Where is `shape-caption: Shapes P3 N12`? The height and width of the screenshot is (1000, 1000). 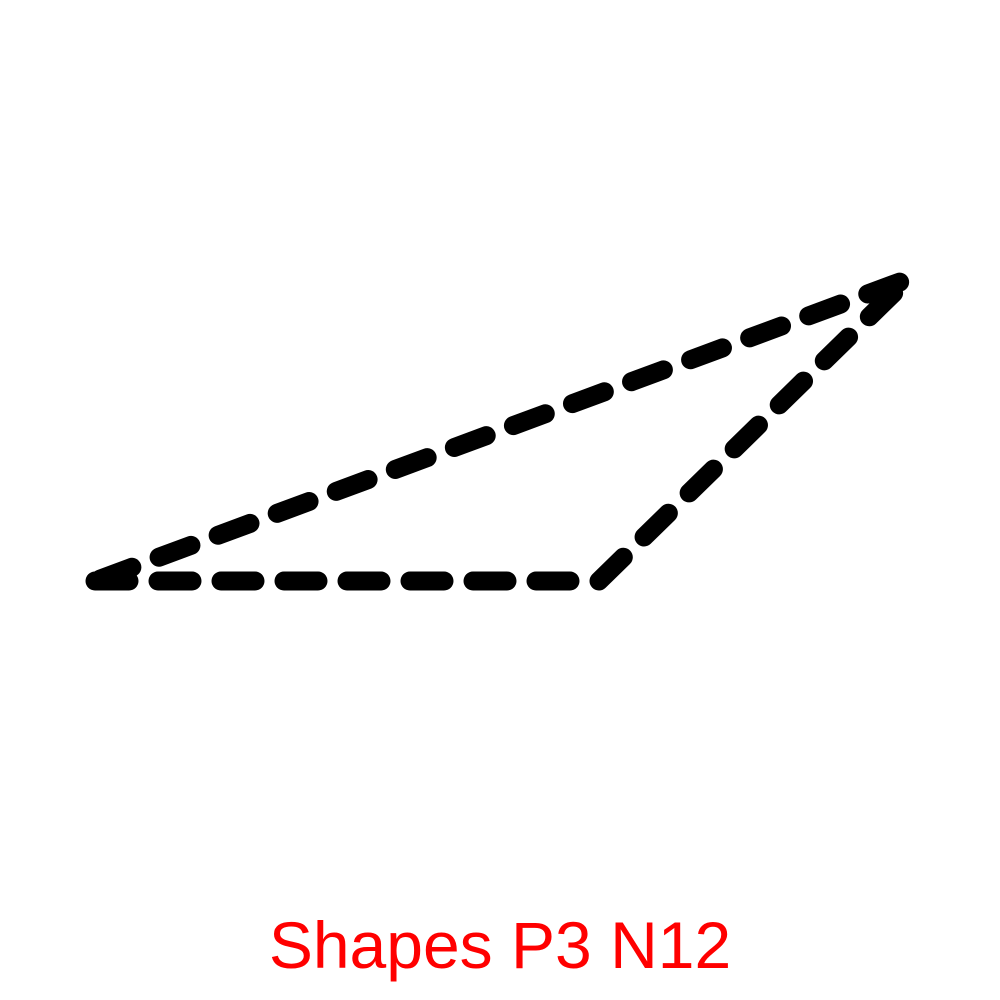
shape-caption: Shapes P3 N12 is located at coordinates (500, 945).